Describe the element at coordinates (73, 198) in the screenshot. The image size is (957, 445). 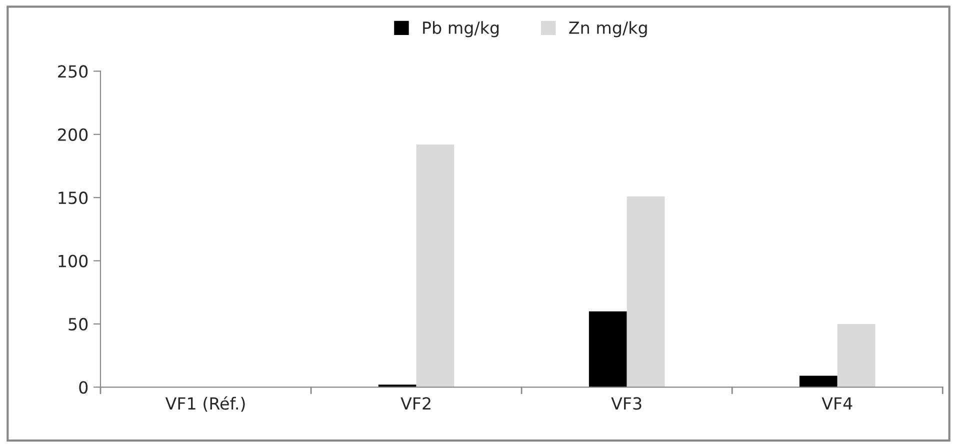
I see `y-tick-label: 150` at that location.